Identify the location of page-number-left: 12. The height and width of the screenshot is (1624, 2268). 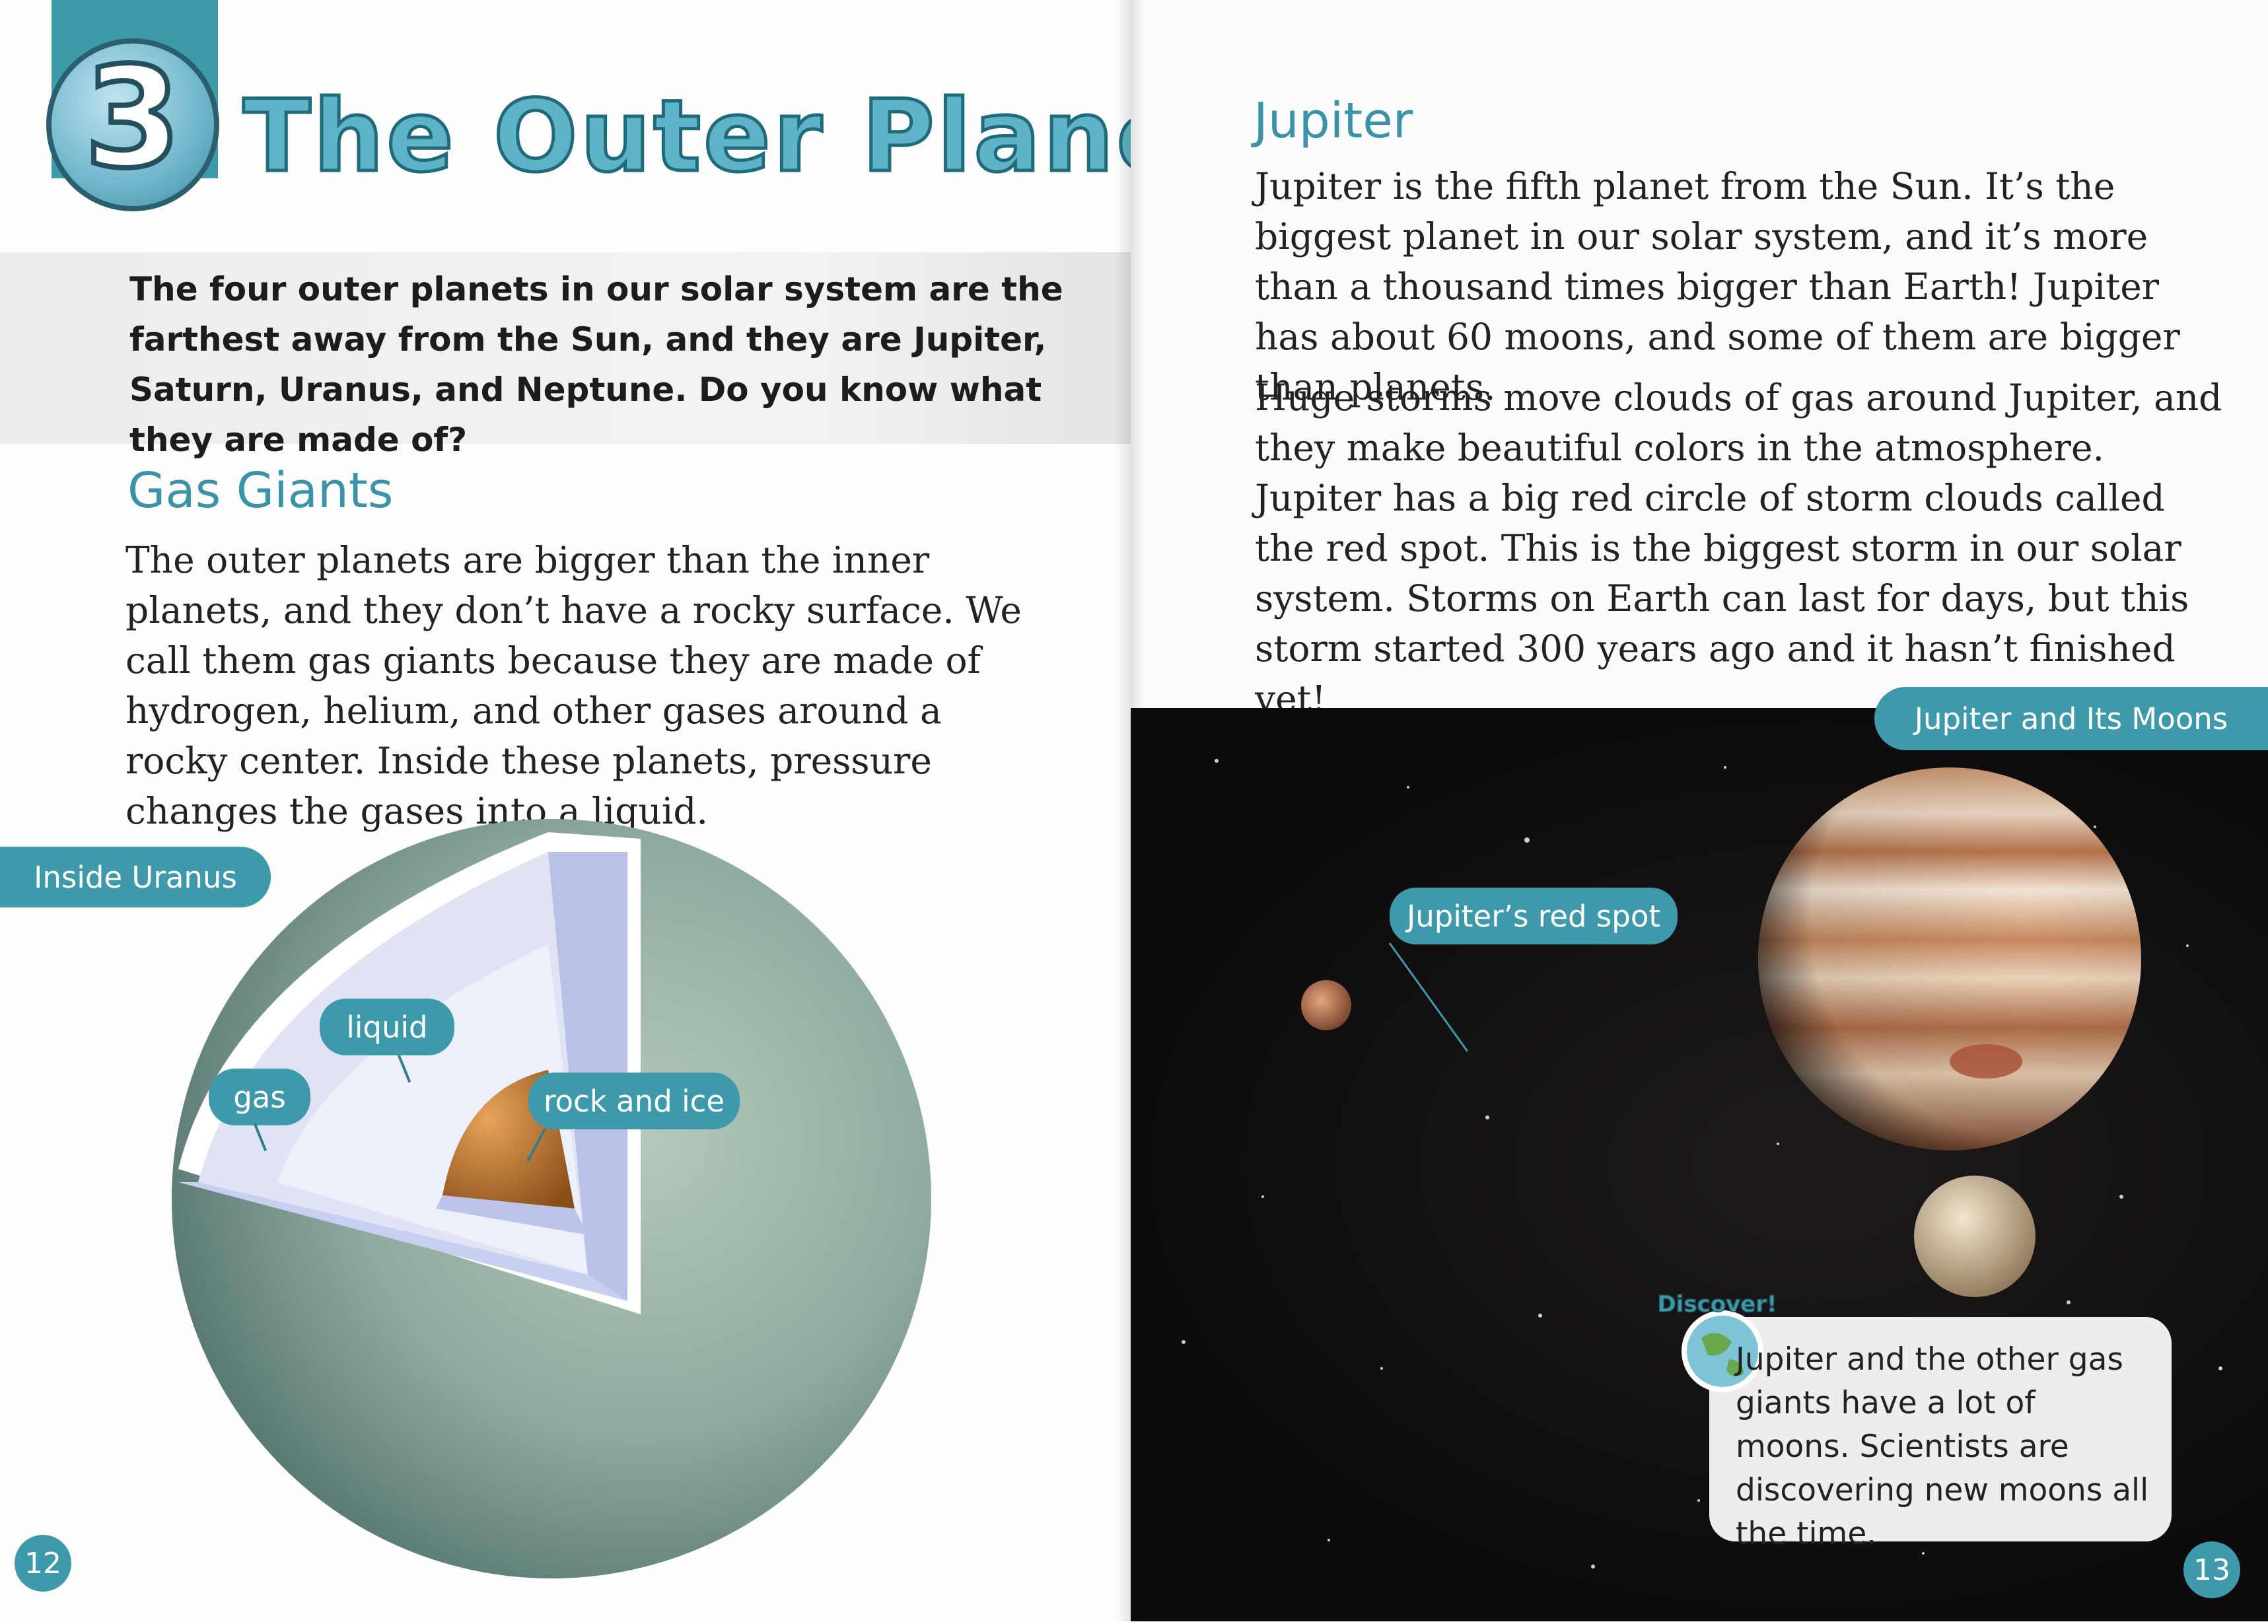
(43, 1564).